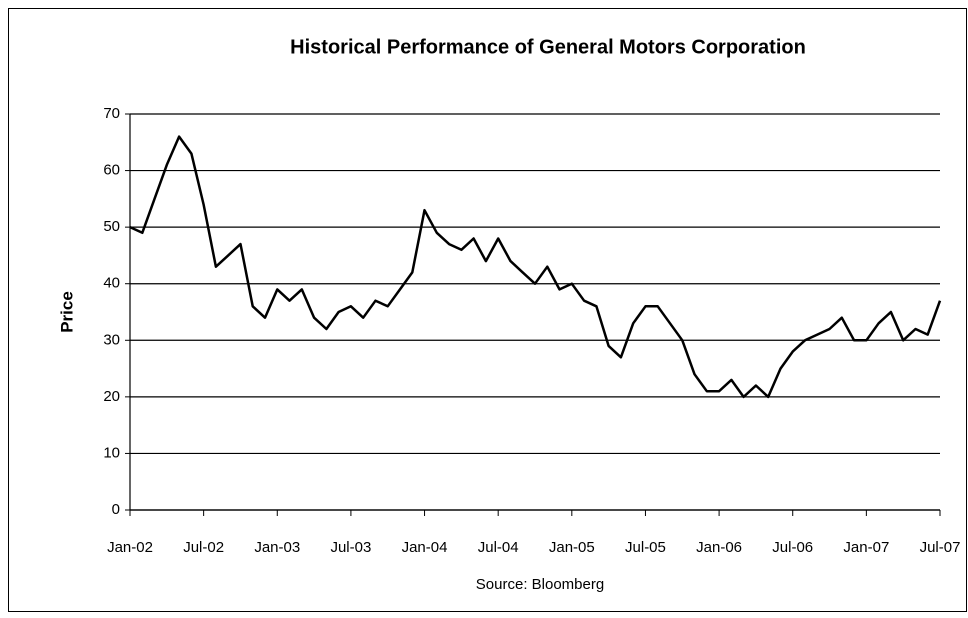  What do you see at coordinates (111, 452) in the screenshot?
I see `y-tick-label: 10` at bounding box center [111, 452].